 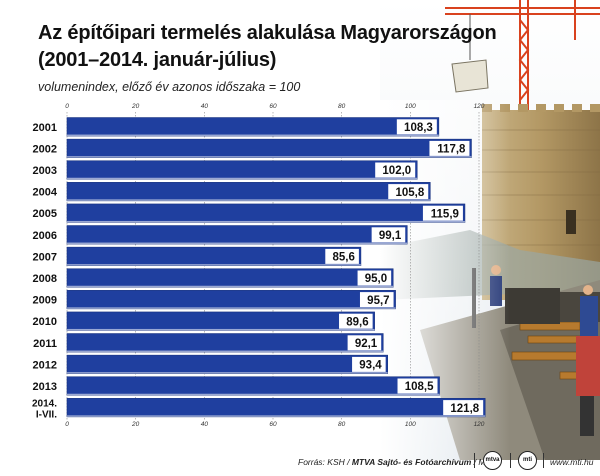 What do you see at coordinates (45, 193) in the screenshot?
I see `category-label: 2004` at bounding box center [45, 193].